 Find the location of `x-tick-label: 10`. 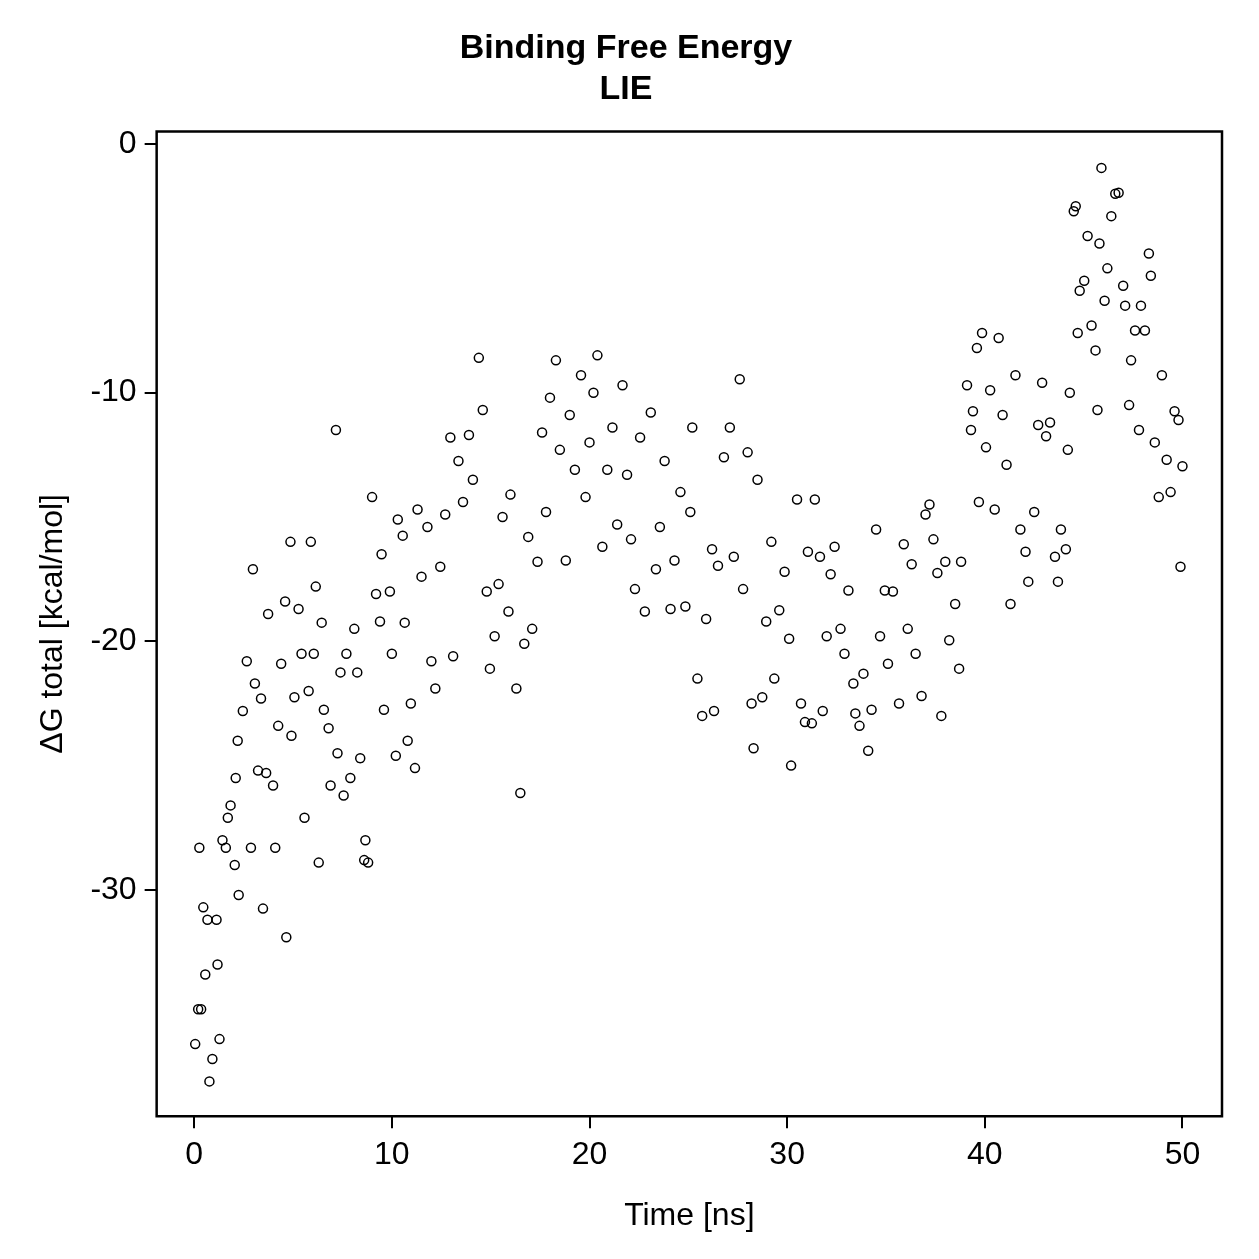

x-tick-label: 10 is located at coordinates (392, 1153).